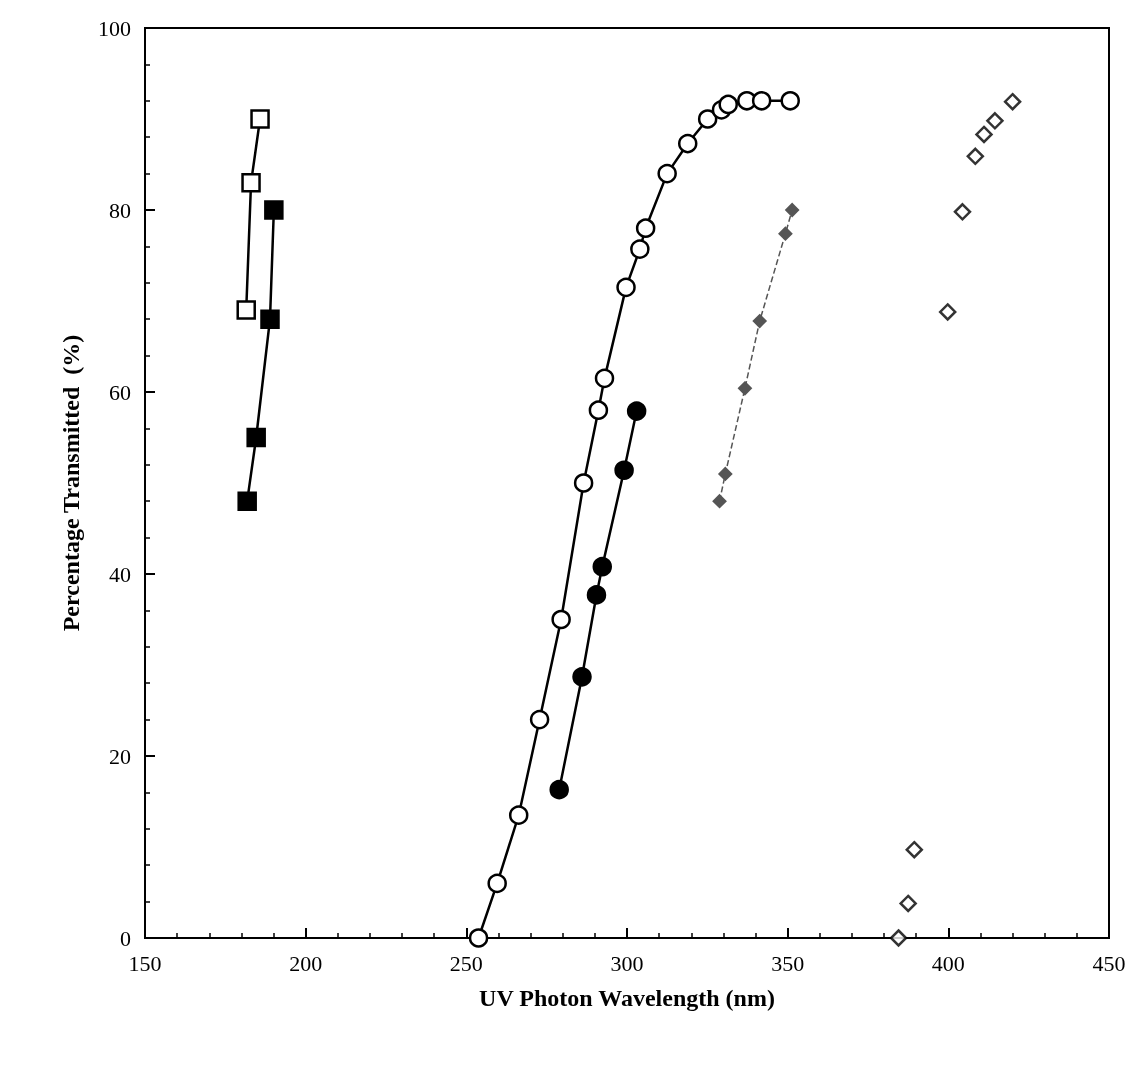  I want to click on x-tick-label: 250, so click(466, 963).